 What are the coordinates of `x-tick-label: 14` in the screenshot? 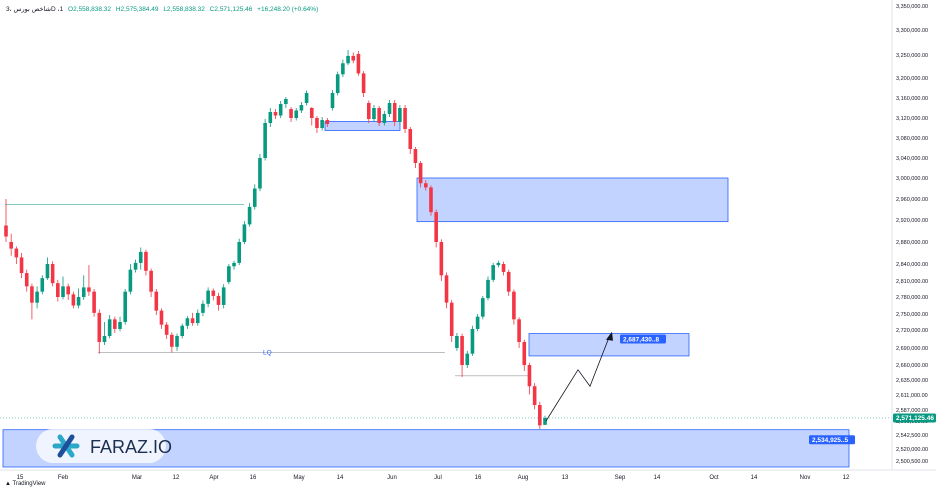 It's located at (754, 478).